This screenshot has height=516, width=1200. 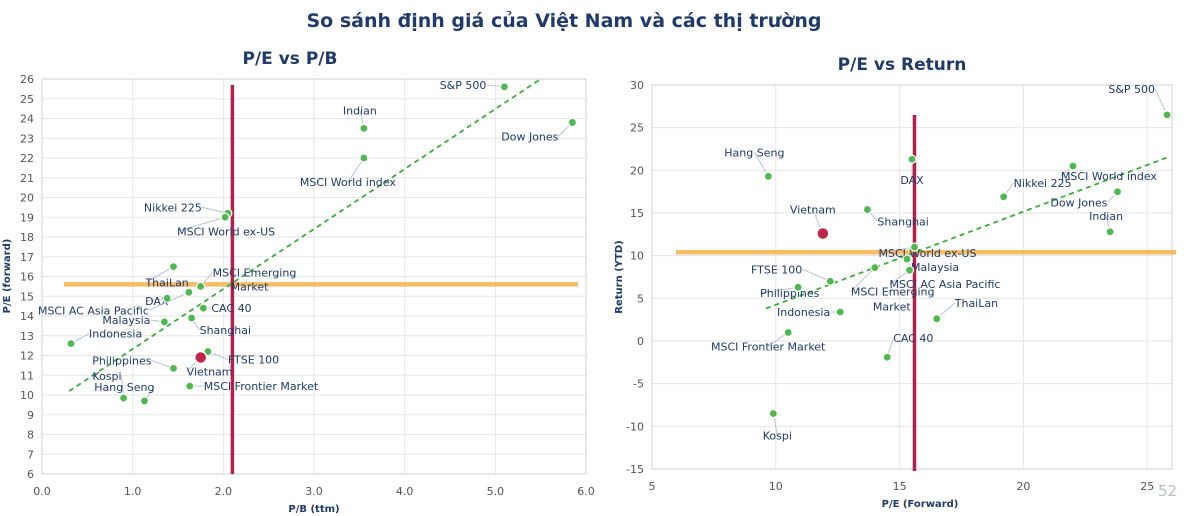 I want to click on x-tick-label: 5.0, so click(x=496, y=491).